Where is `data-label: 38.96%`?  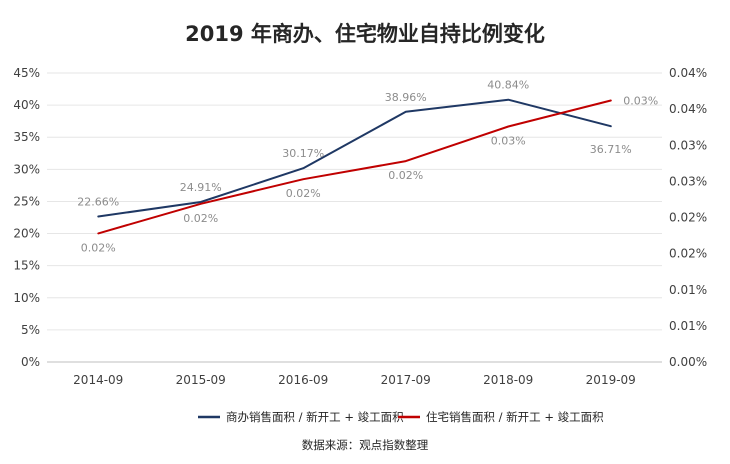 data-label: 38.96% is located at coordinates (406, 97).